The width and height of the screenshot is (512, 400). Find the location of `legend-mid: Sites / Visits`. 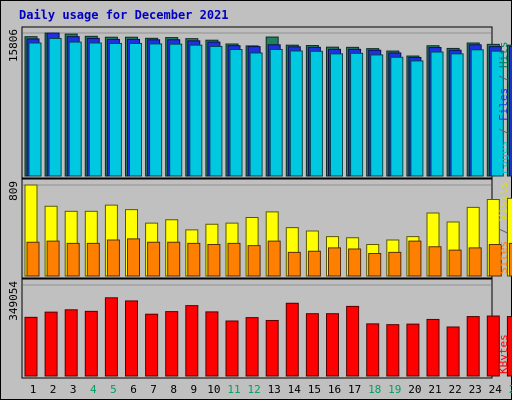

legend-mid: Sites / Visits is located at coordinates (503, 227).